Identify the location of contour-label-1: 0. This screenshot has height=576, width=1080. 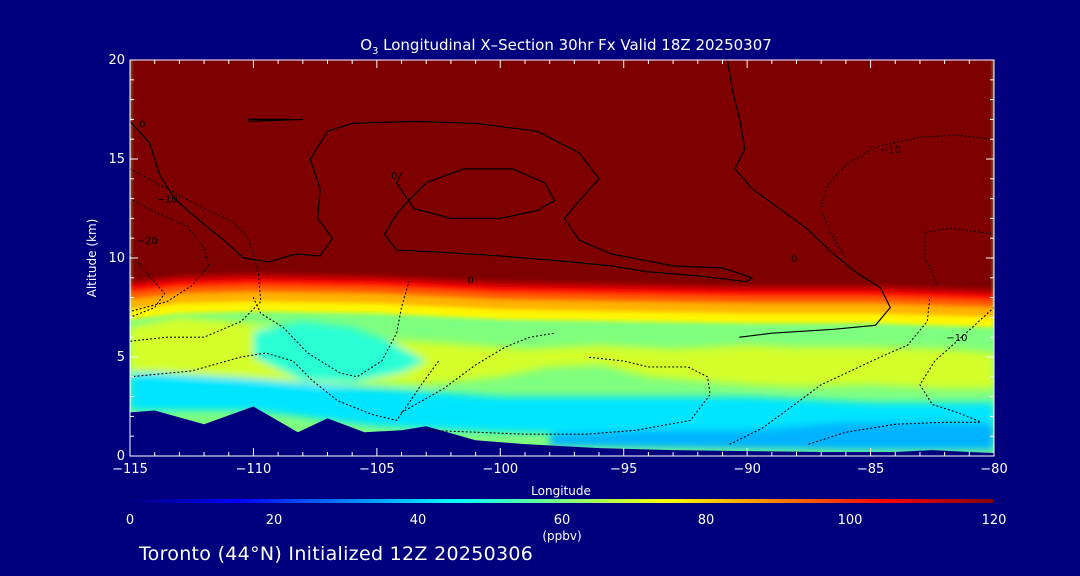
(394, 176).